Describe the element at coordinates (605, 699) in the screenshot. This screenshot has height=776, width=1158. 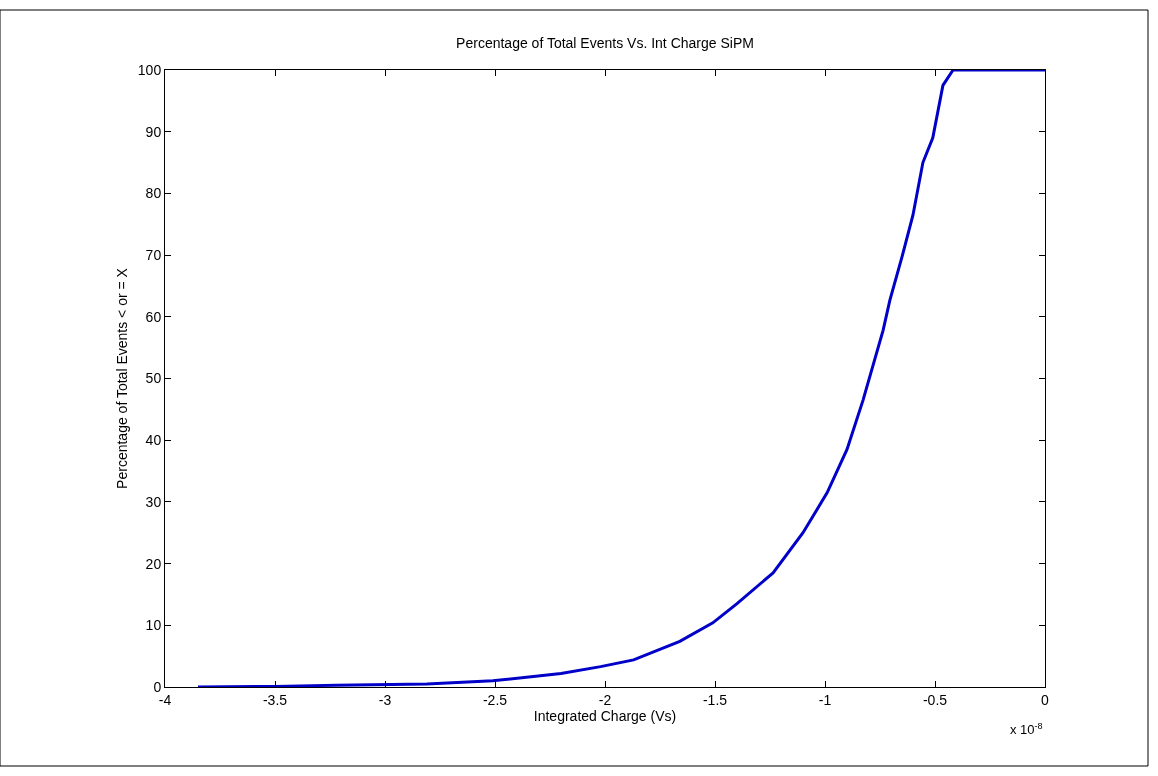
I see `x-tick-label: -2` at that location.